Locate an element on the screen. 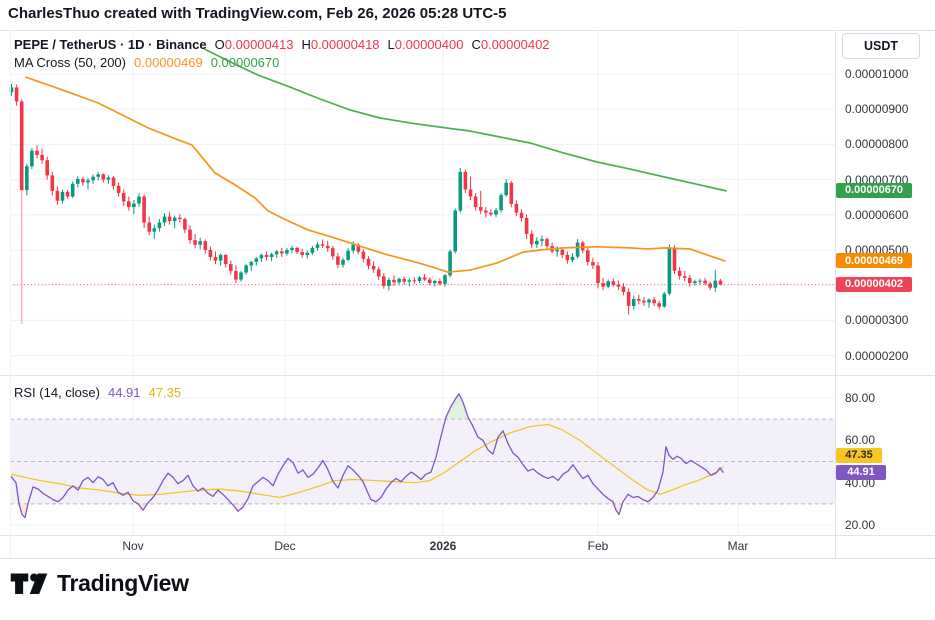 This screenshot has width=935, height=620. time-tick-label: Dec is located at coordinates (285, 546).